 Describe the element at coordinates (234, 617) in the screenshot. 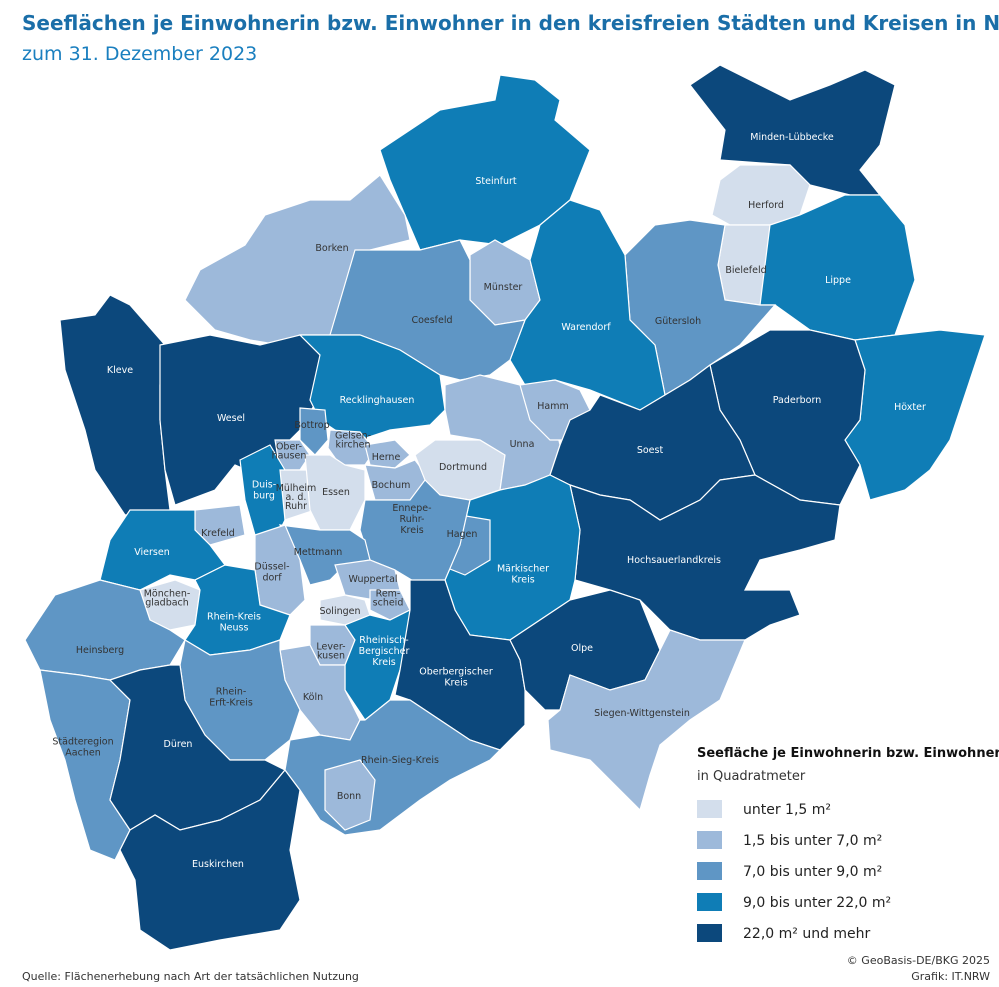

I see `district-label-line: Rhein-Kreis` at that location.